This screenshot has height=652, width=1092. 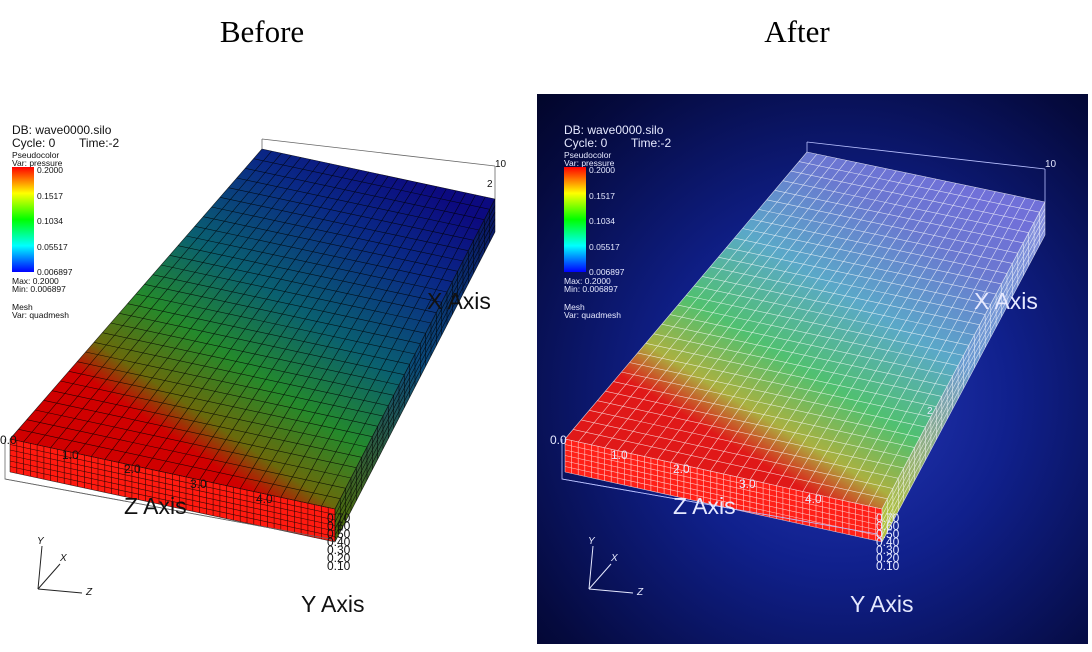 I want to click on triad-y-label: Y, so click(x=591, y=541).